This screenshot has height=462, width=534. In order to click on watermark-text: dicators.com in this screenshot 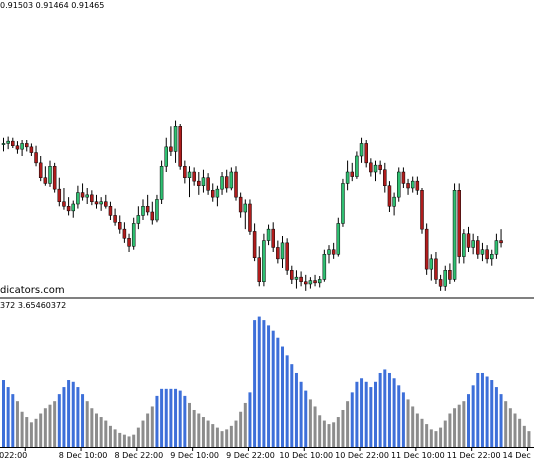, I will do `click(32, 290)`.